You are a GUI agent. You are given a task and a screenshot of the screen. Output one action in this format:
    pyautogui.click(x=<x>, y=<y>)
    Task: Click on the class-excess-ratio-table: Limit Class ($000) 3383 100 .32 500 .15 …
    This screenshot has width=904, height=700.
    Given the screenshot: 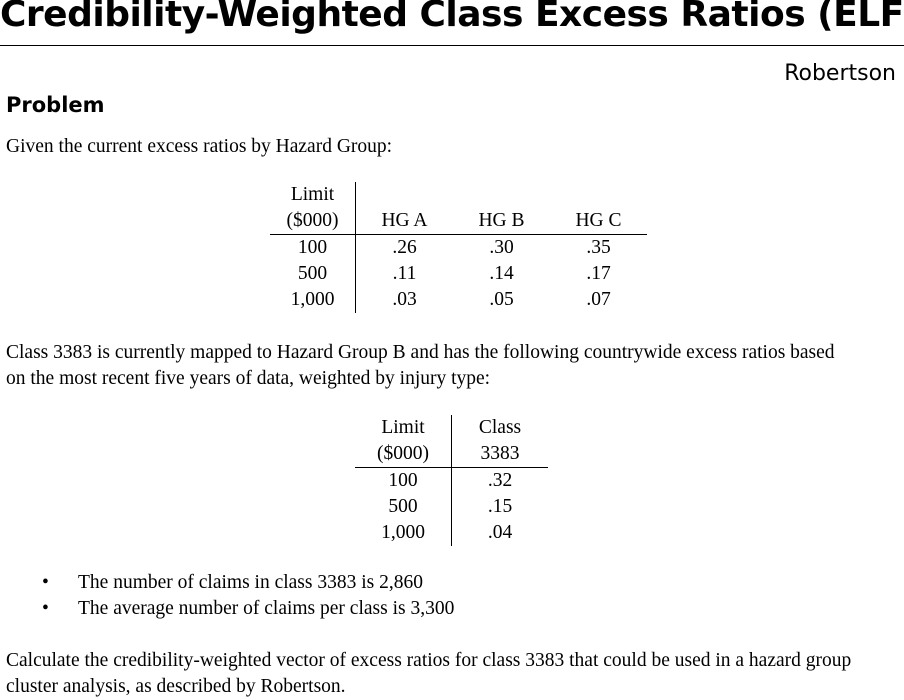 What is the action you would take?
    pyautogui.click(x=451, y=480)
    